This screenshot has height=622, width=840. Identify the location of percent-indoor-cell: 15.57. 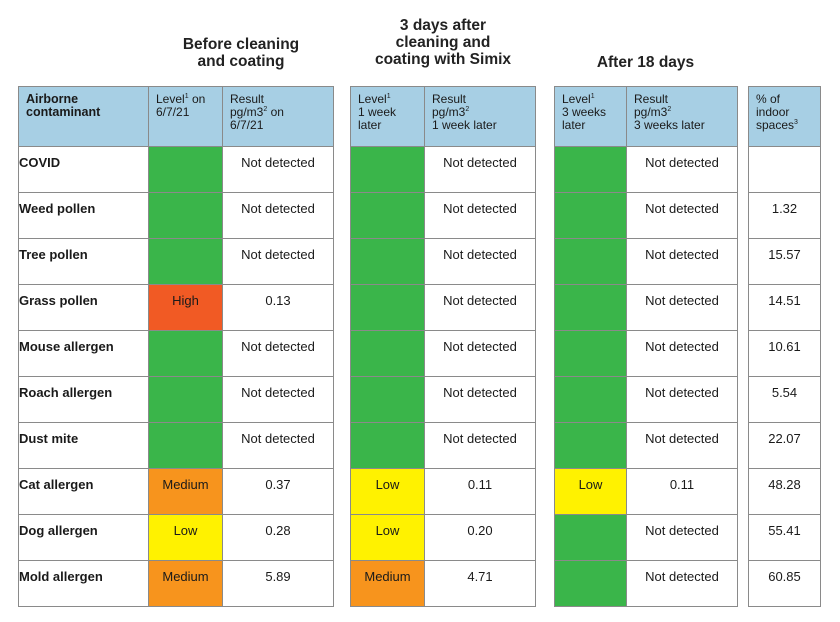
(784, 261).